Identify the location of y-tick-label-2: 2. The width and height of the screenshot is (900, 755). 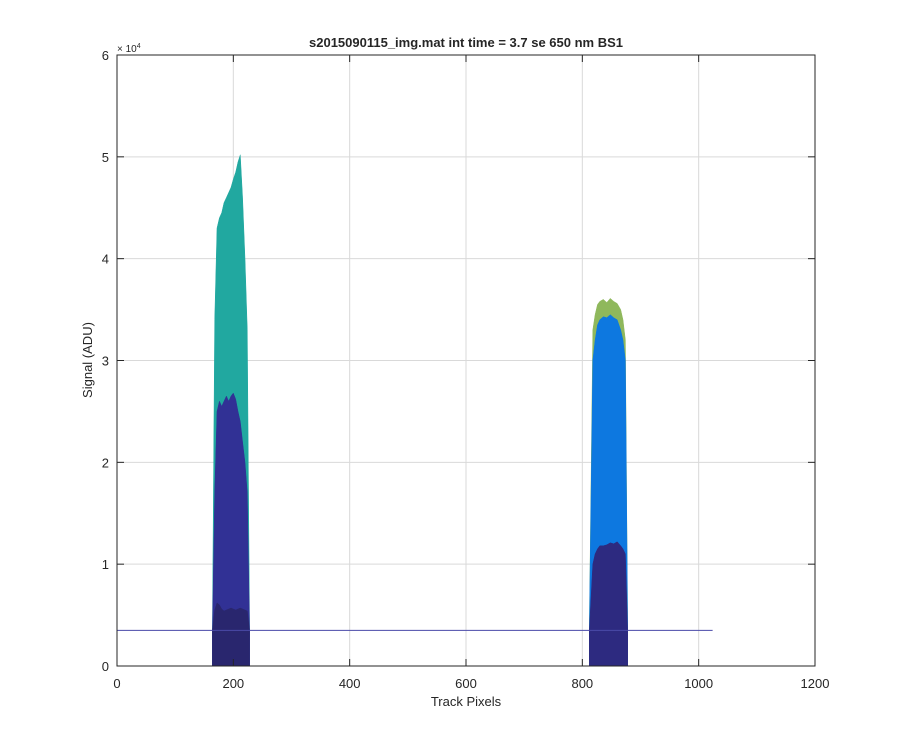
(105, 462).